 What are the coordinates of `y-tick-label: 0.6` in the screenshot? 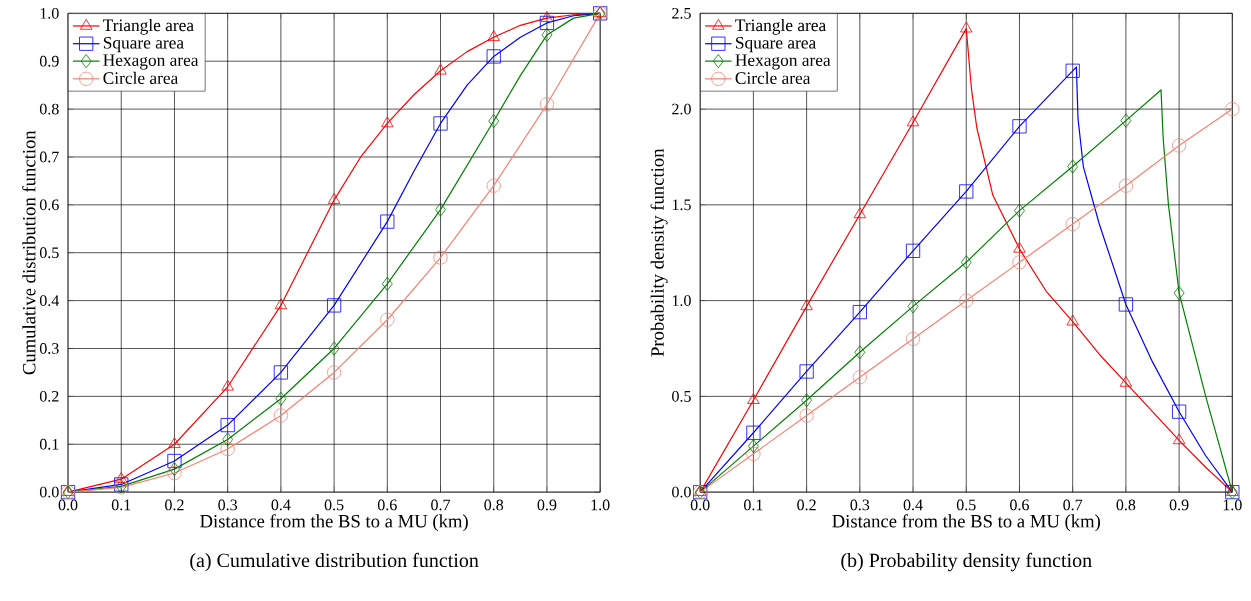 It's located at (49, 205).